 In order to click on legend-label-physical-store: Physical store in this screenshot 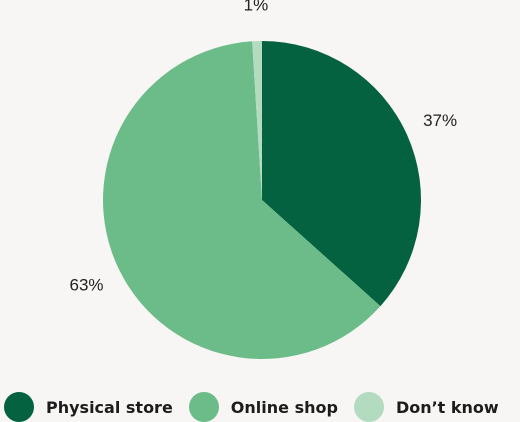, I will do `click(109, 407)`.